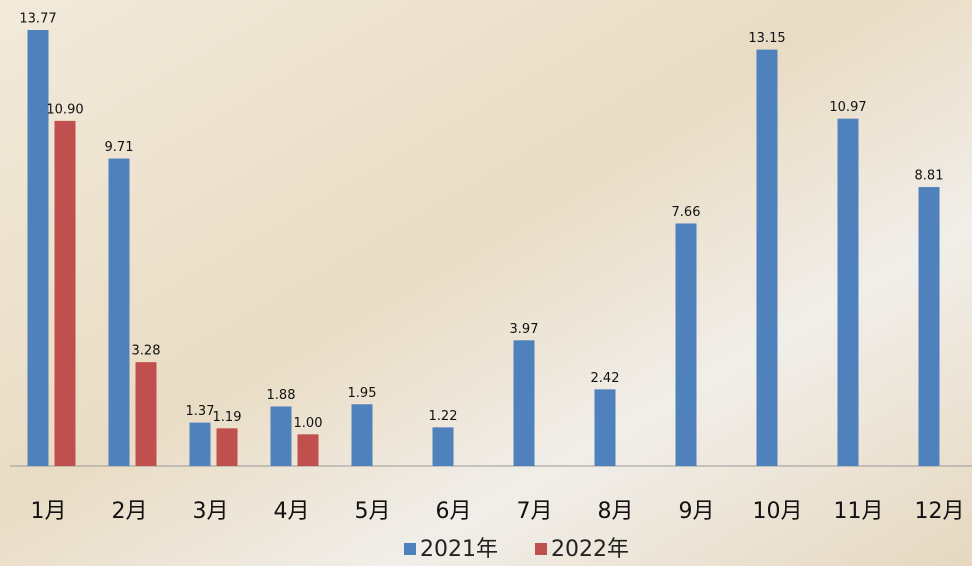 The height and width of the screenshot is (566, 972). Describe the element at coordinates (373, 511) in the screenshot. I see `x-tick-label: 5月` at that location.